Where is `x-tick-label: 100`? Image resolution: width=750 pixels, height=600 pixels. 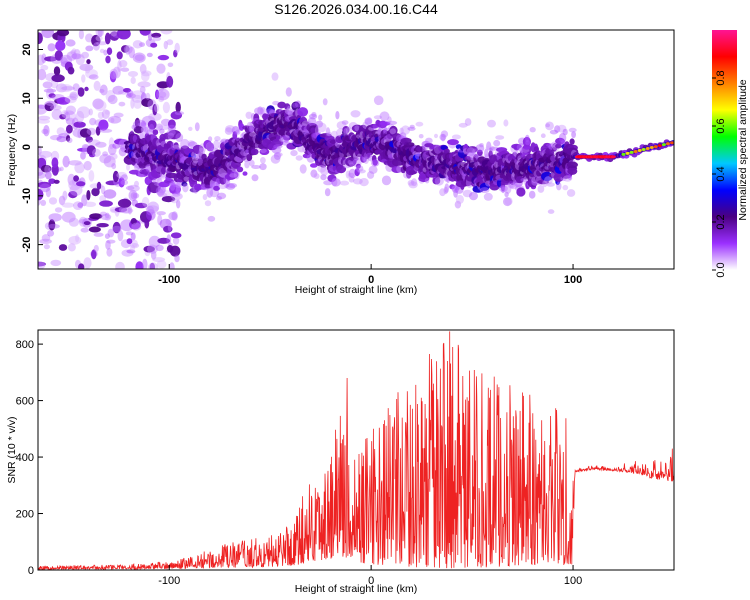
x-tick-label: 100 is located at coordinates (573, 581).